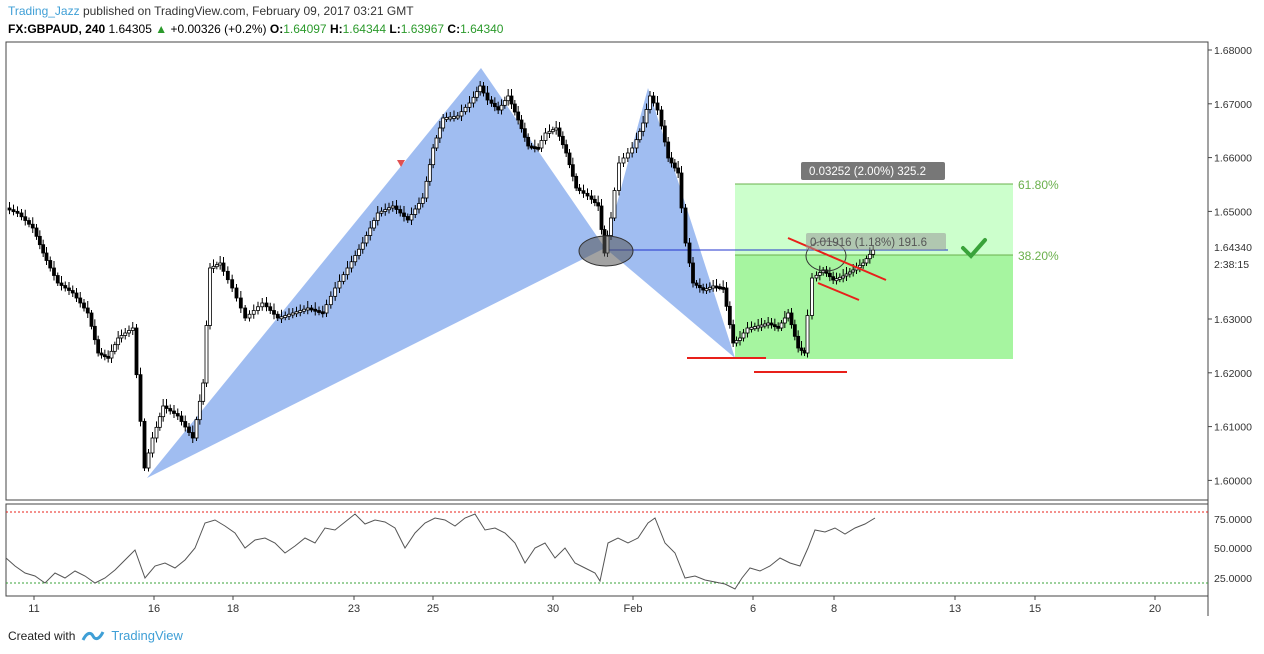  I want to click on high-label: H:, so click(336, 29).